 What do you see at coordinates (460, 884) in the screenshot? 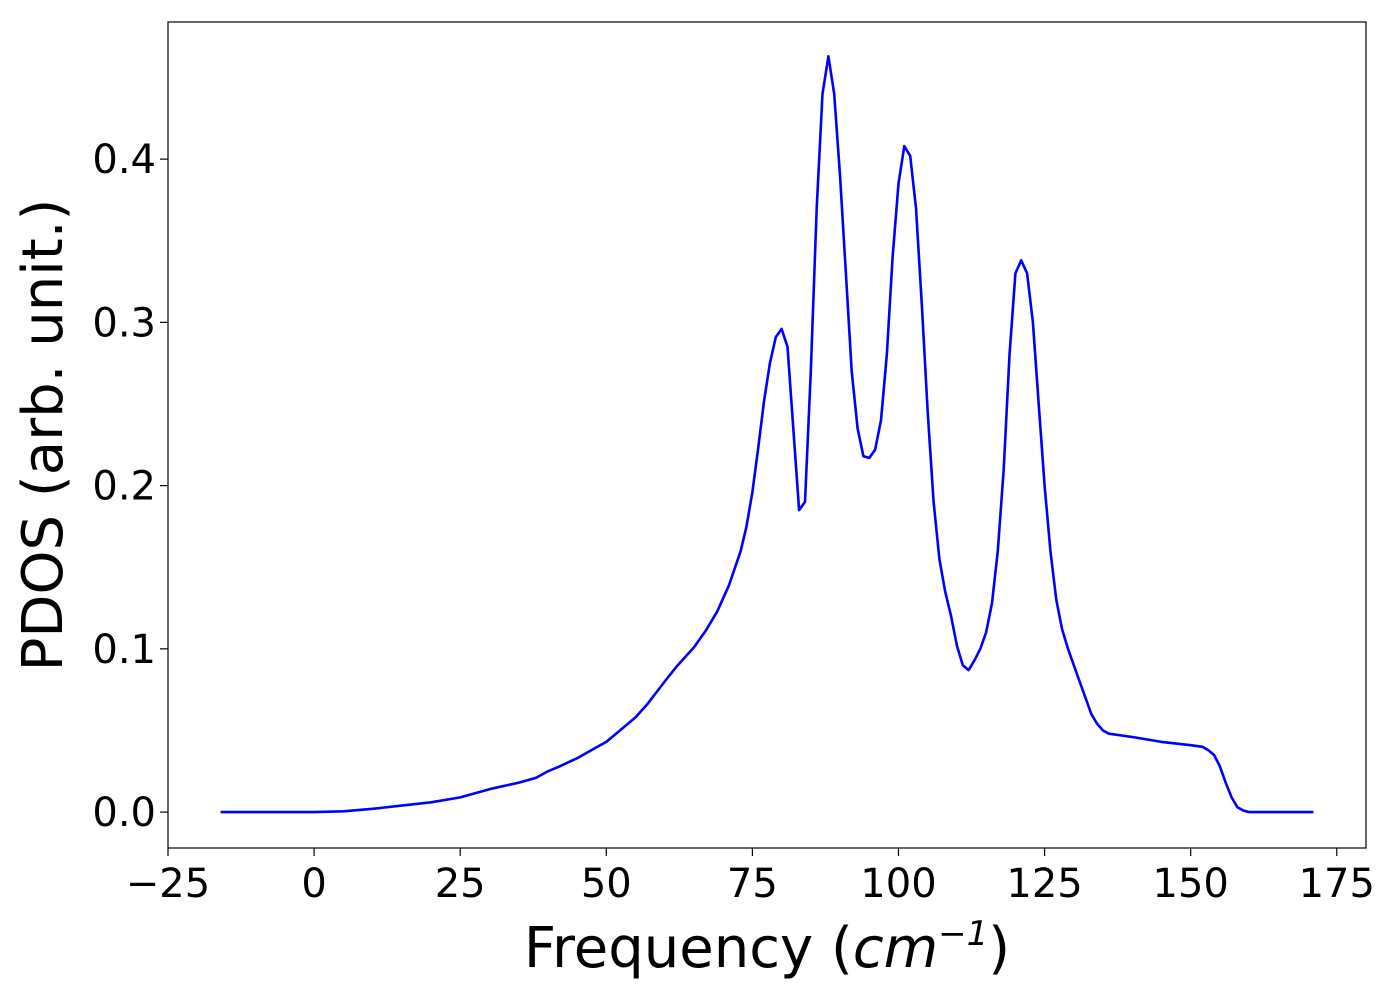
I see `x-tick-label: 25` at bounding box center [460, 884].